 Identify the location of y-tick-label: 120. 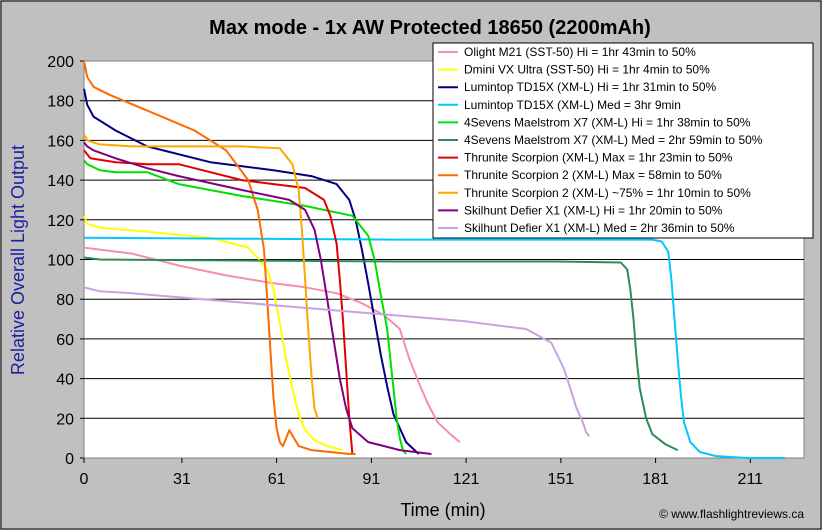
(60, 221).